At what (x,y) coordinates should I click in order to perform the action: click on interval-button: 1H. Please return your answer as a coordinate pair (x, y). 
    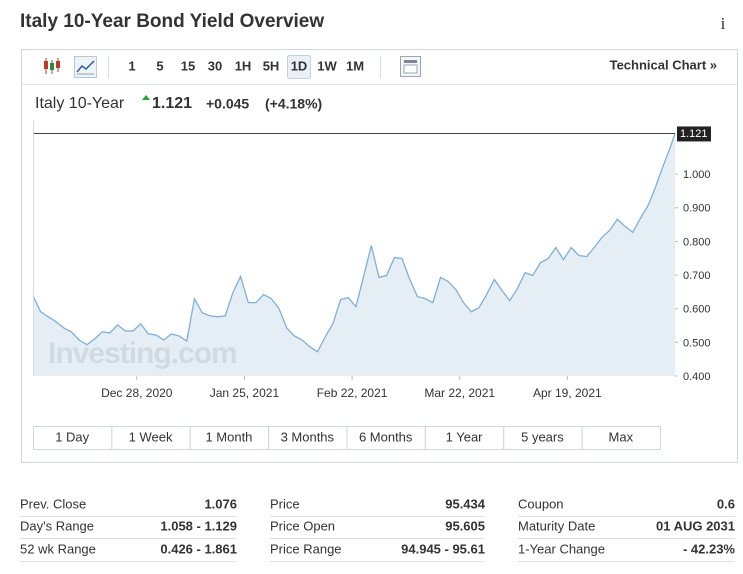
    Looking at the image, I should click on (243, 65).